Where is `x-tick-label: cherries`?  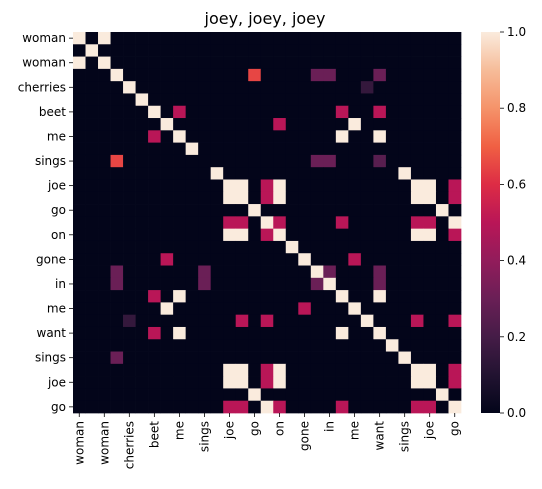
x-tick-label: cherries is located at coordinates (129, 445).